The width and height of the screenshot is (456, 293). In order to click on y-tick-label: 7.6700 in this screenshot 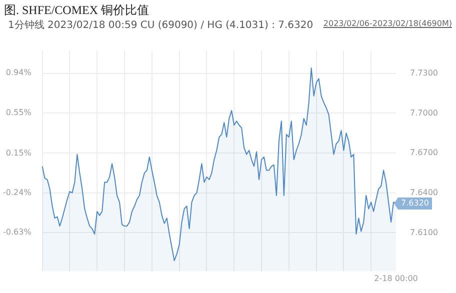, I will do `click(424, 153)`.